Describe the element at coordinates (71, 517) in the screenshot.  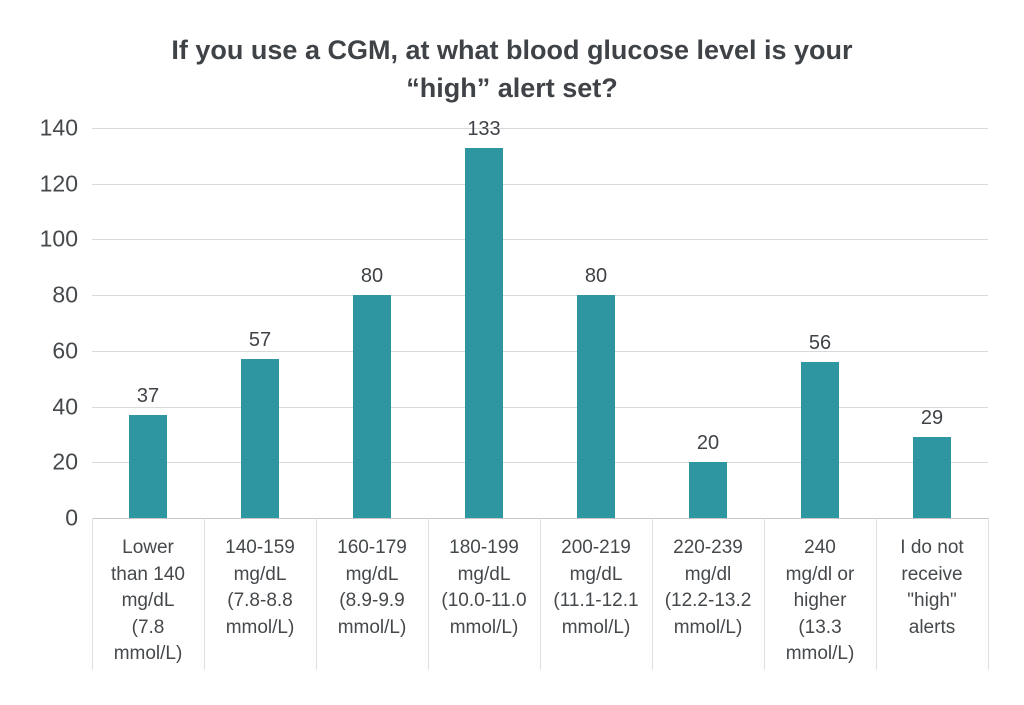
I see `y-axis-tick-label: 0` at that location.